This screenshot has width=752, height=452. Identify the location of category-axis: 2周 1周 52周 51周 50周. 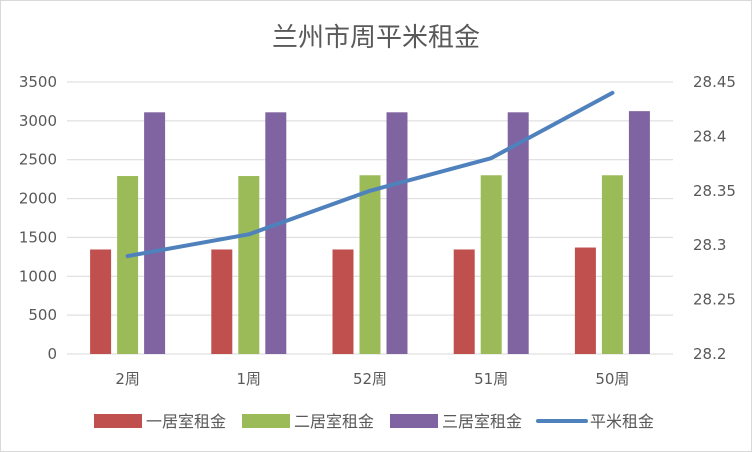
(372, 379).